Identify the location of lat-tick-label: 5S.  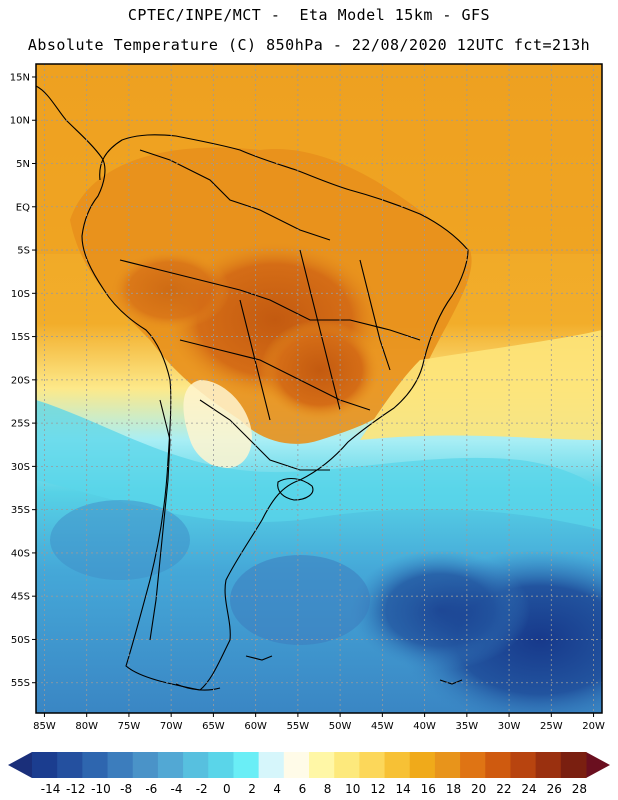
(23, 251).